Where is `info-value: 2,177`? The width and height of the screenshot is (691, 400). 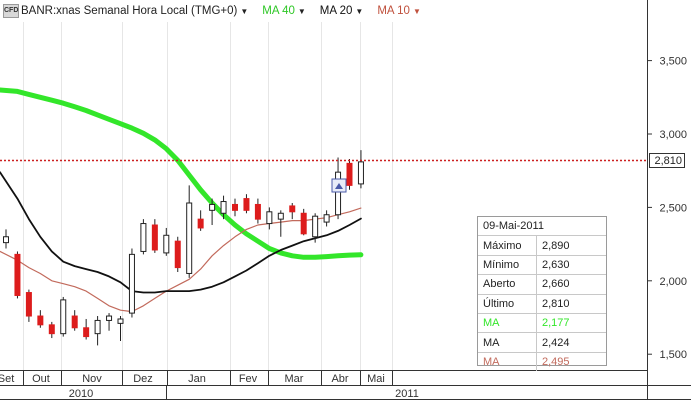 info-value: 2,177 is located at coordinates (556, 323).